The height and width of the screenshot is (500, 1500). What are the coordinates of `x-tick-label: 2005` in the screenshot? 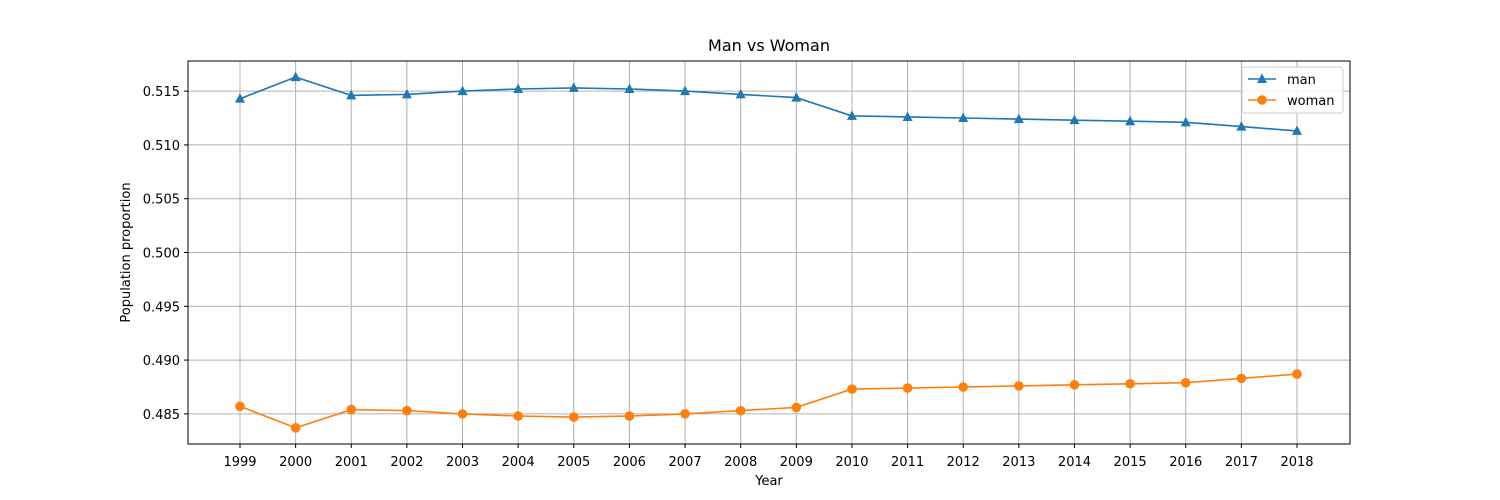 It's located at (573, 462).